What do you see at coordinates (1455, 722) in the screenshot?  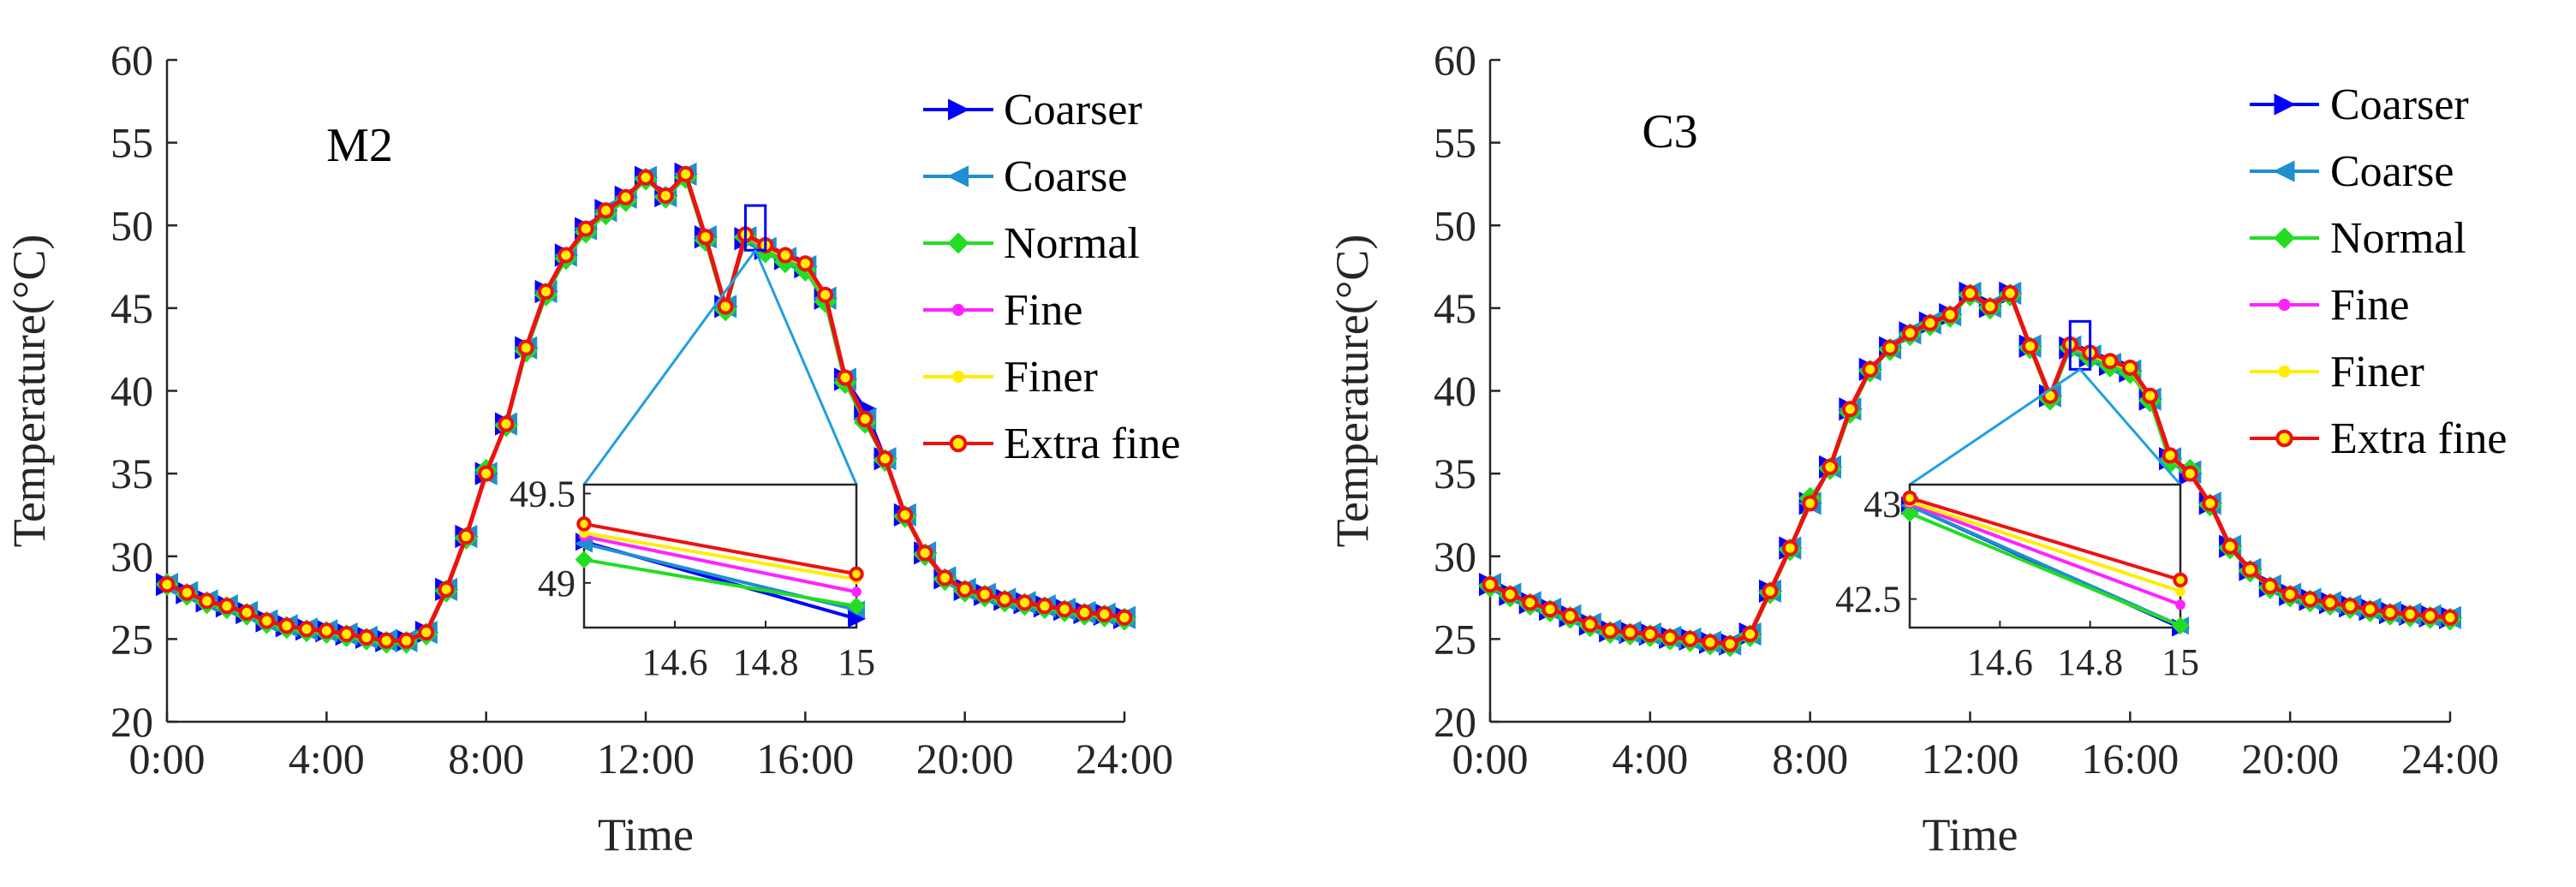 I see `y-tick-label: 20` at bounding box center [1455, 722].